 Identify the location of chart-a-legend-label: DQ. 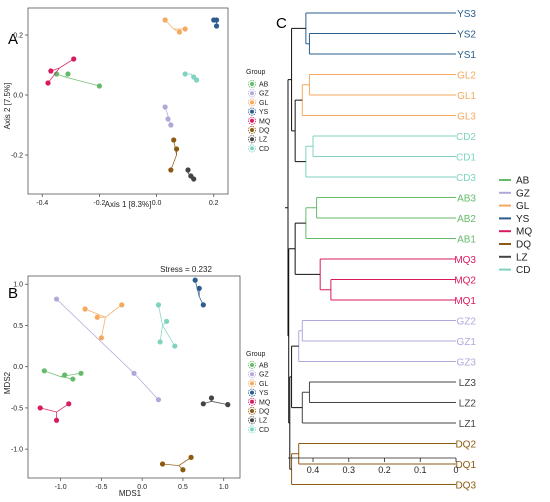
(264, 131).